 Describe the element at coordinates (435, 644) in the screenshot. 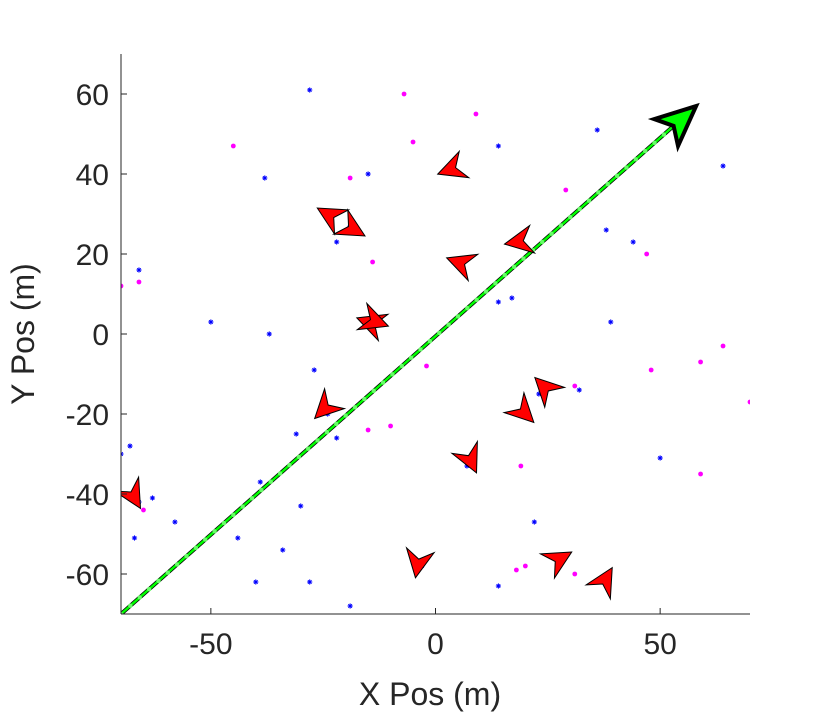

I see `x-tick-label: 0` at that location.